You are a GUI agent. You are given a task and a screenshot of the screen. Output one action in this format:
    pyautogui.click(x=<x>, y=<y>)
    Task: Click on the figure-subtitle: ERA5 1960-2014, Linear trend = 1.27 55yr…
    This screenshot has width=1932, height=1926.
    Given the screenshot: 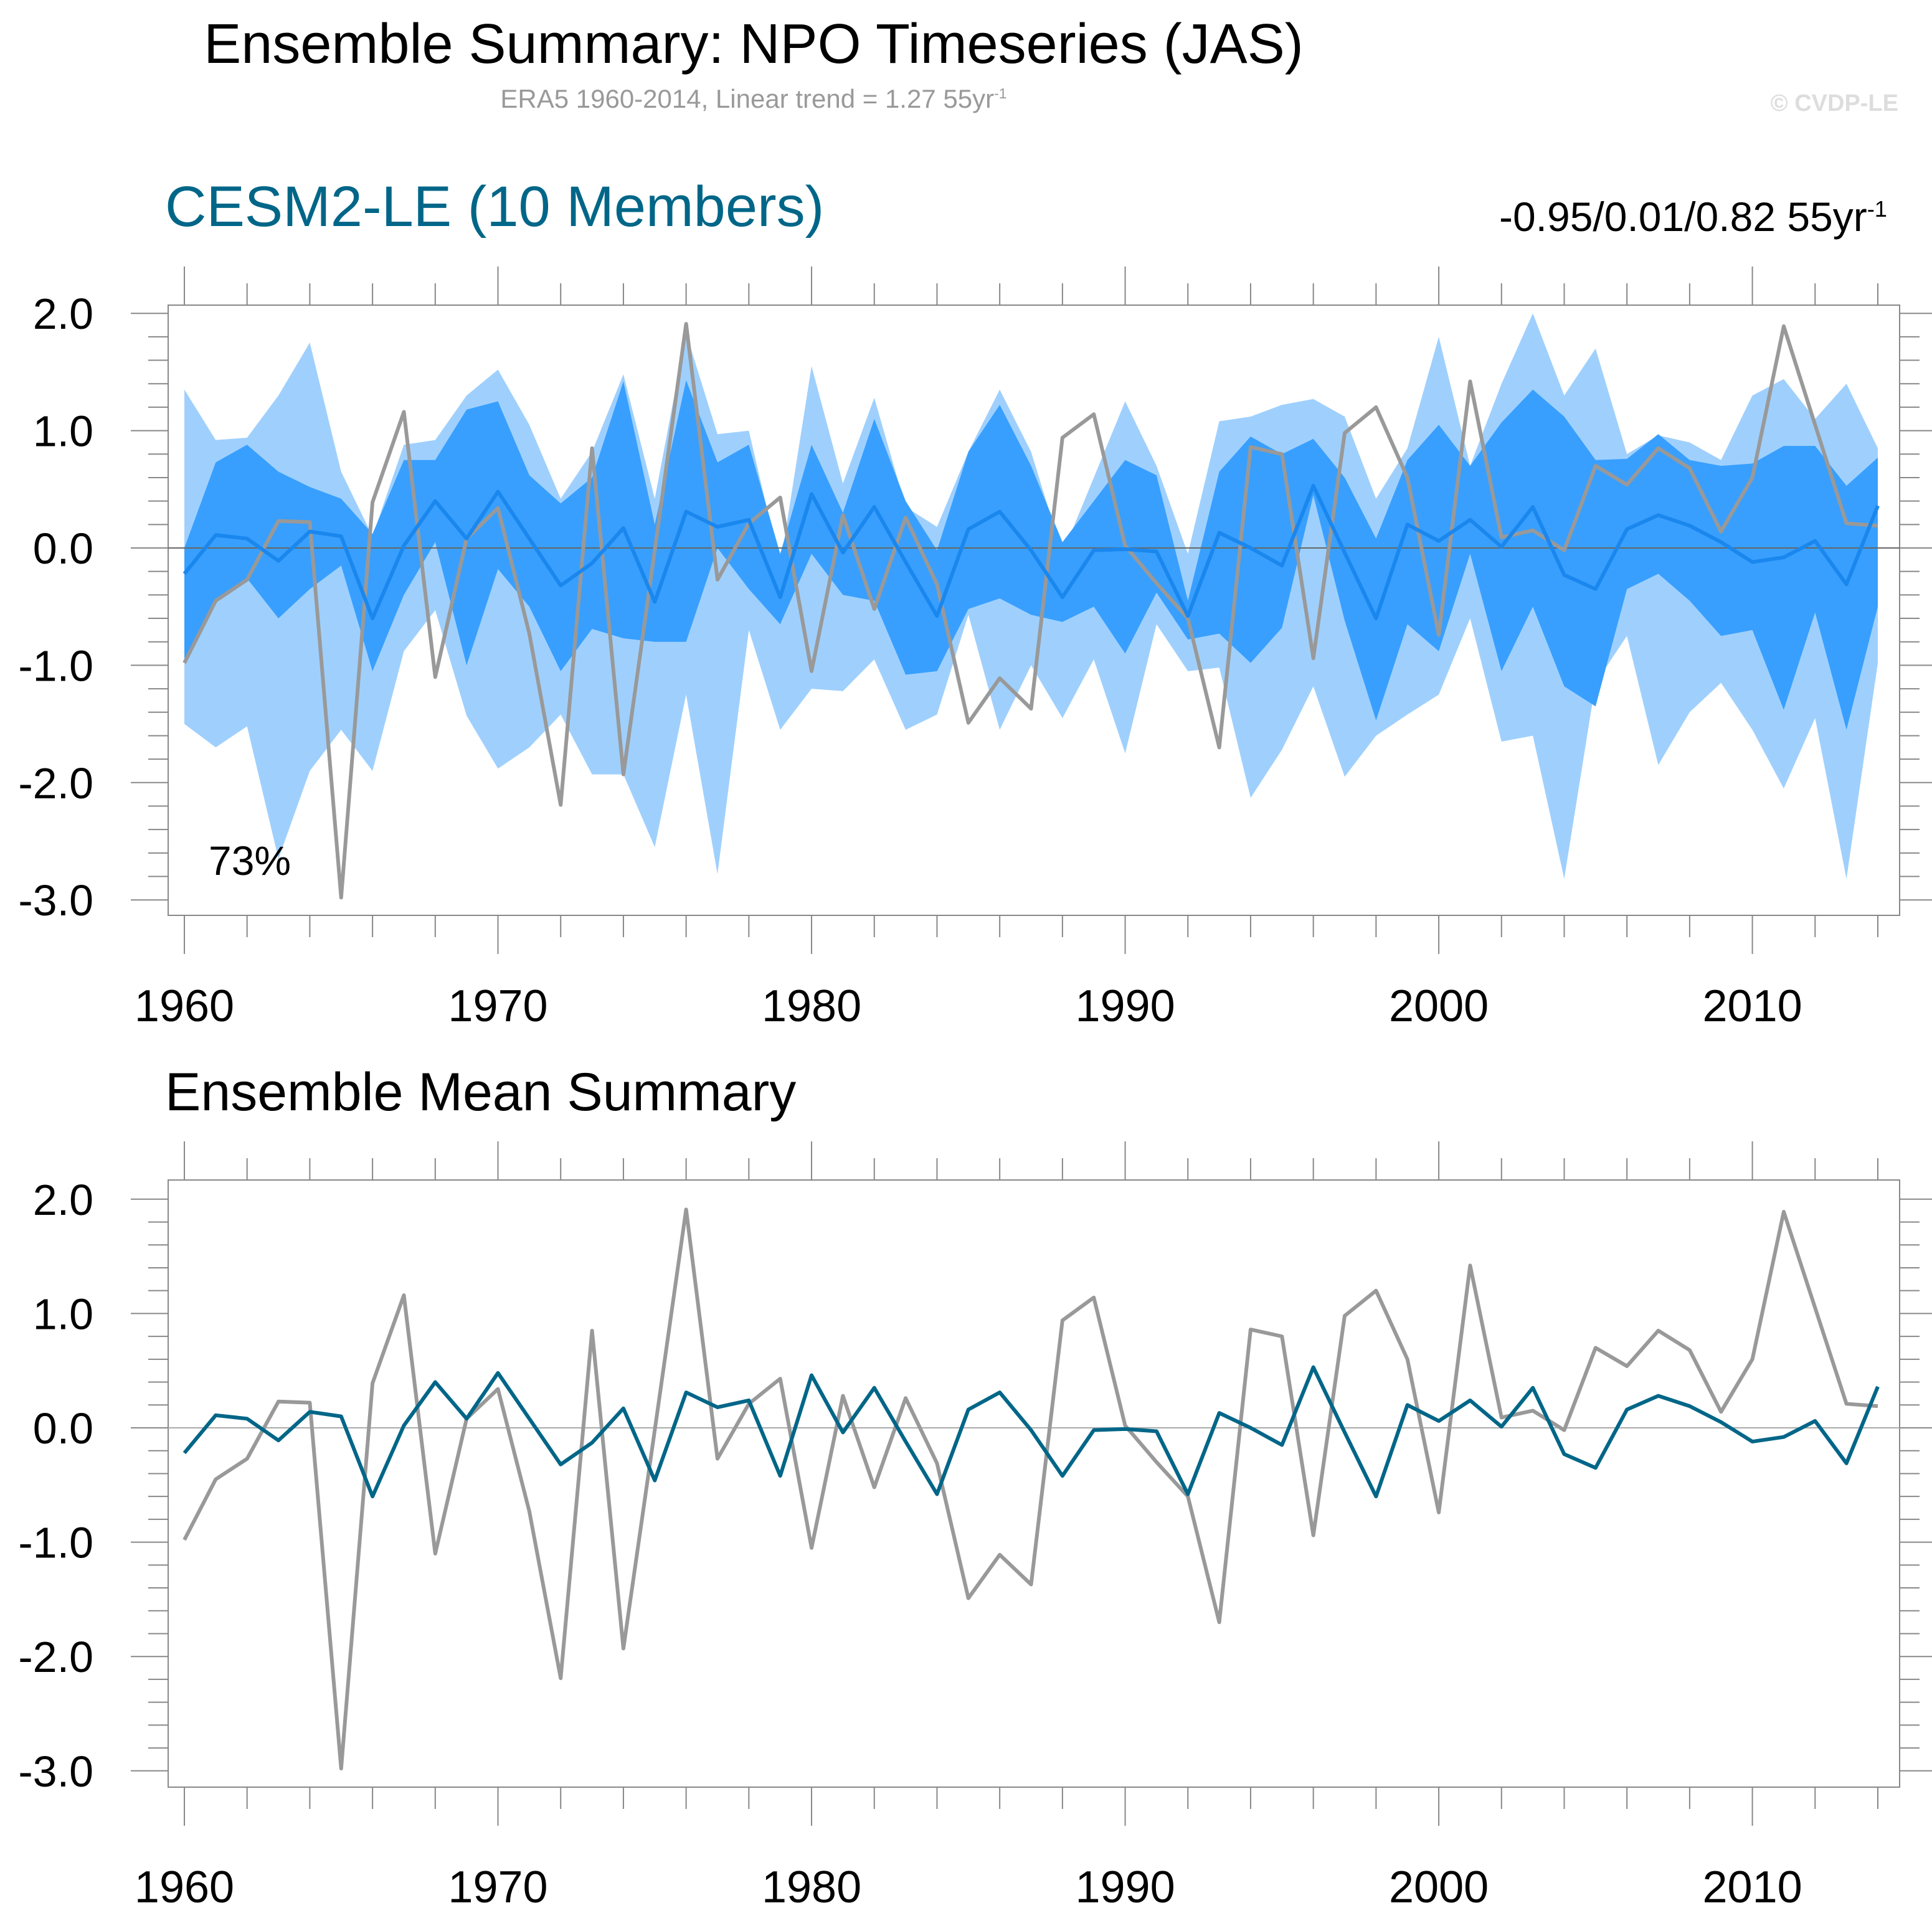 What is the action you would take?
    pyautogui.click(x=753, y=99)
    